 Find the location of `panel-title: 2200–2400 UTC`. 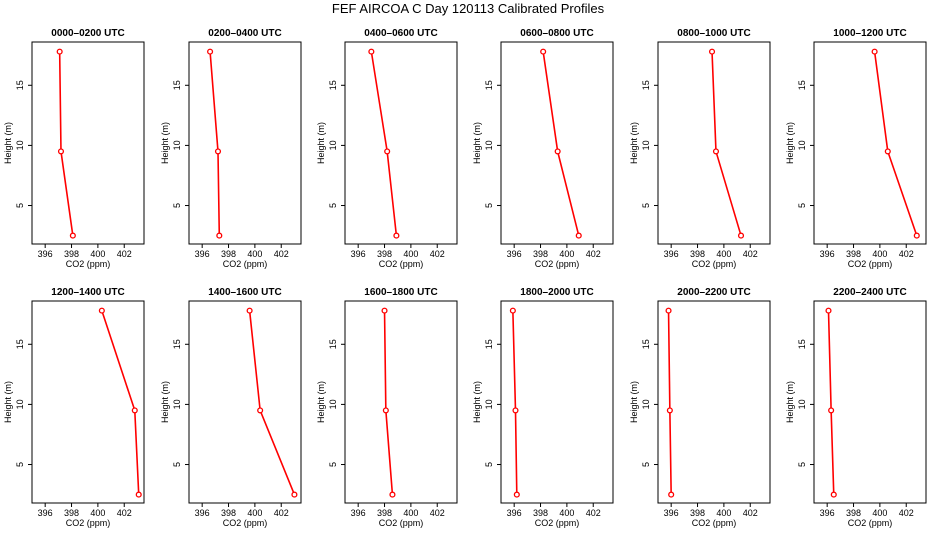

panel-title: 2200–2400 UTC is located at coordinates (869, 292).